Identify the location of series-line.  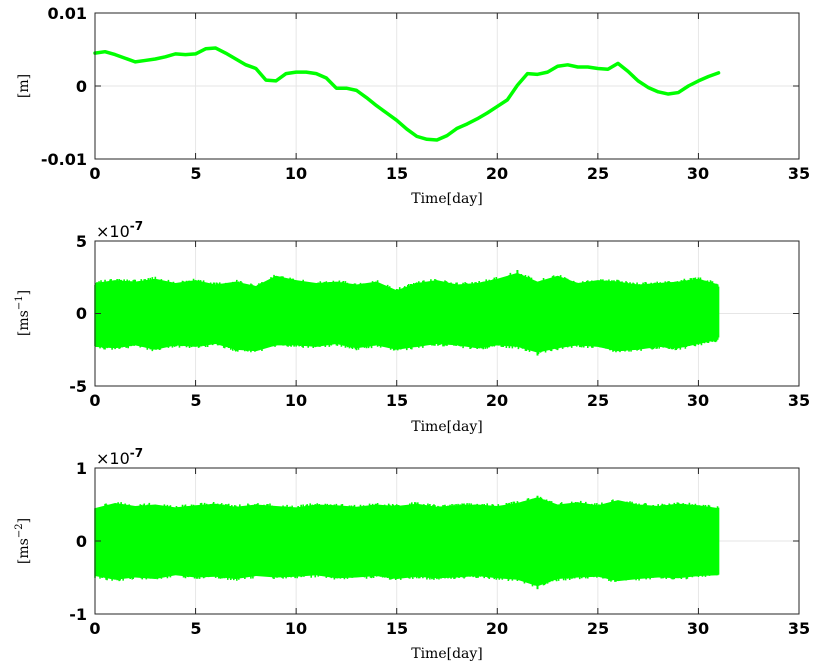
(407, 94).